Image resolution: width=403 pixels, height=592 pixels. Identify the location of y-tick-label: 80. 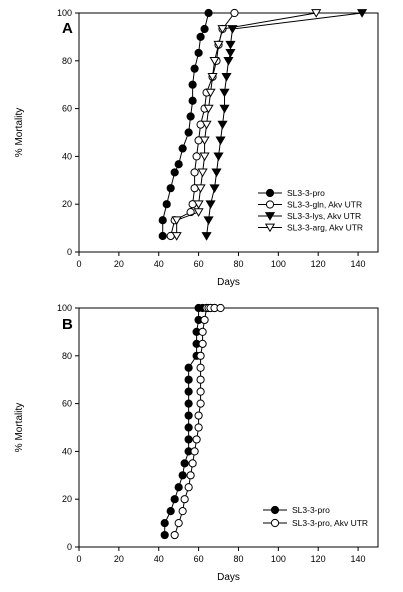
(67, 61).